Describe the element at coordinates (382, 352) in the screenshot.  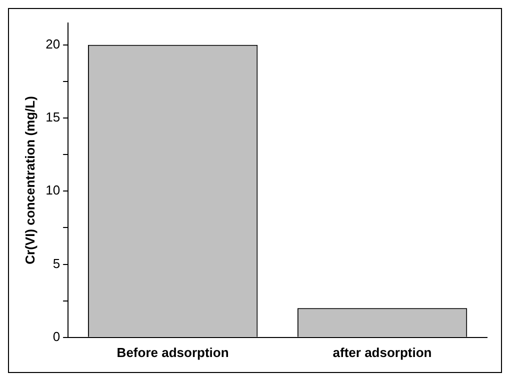
I see `x-tick-label: after adsorption` at that location.